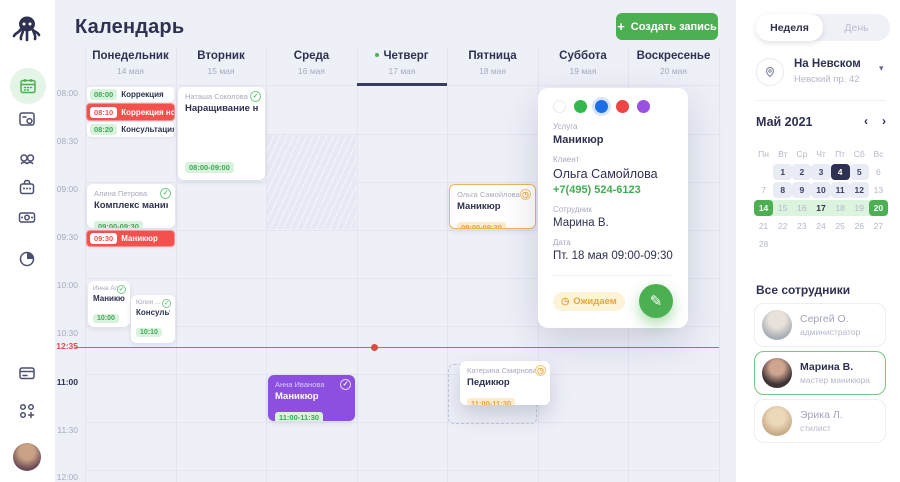  What do you see at coordinates (559, 106) in the screenshot?
I see `color-dot-white` at bounding box center [559, 106].